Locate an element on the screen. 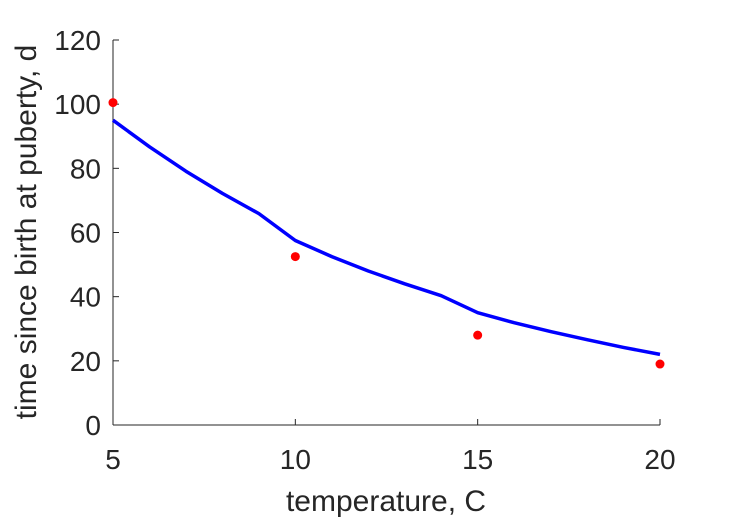 The width and height of the screenshot is (729, 521). y-tick-label: 120 is located at coordinates (77, 40).